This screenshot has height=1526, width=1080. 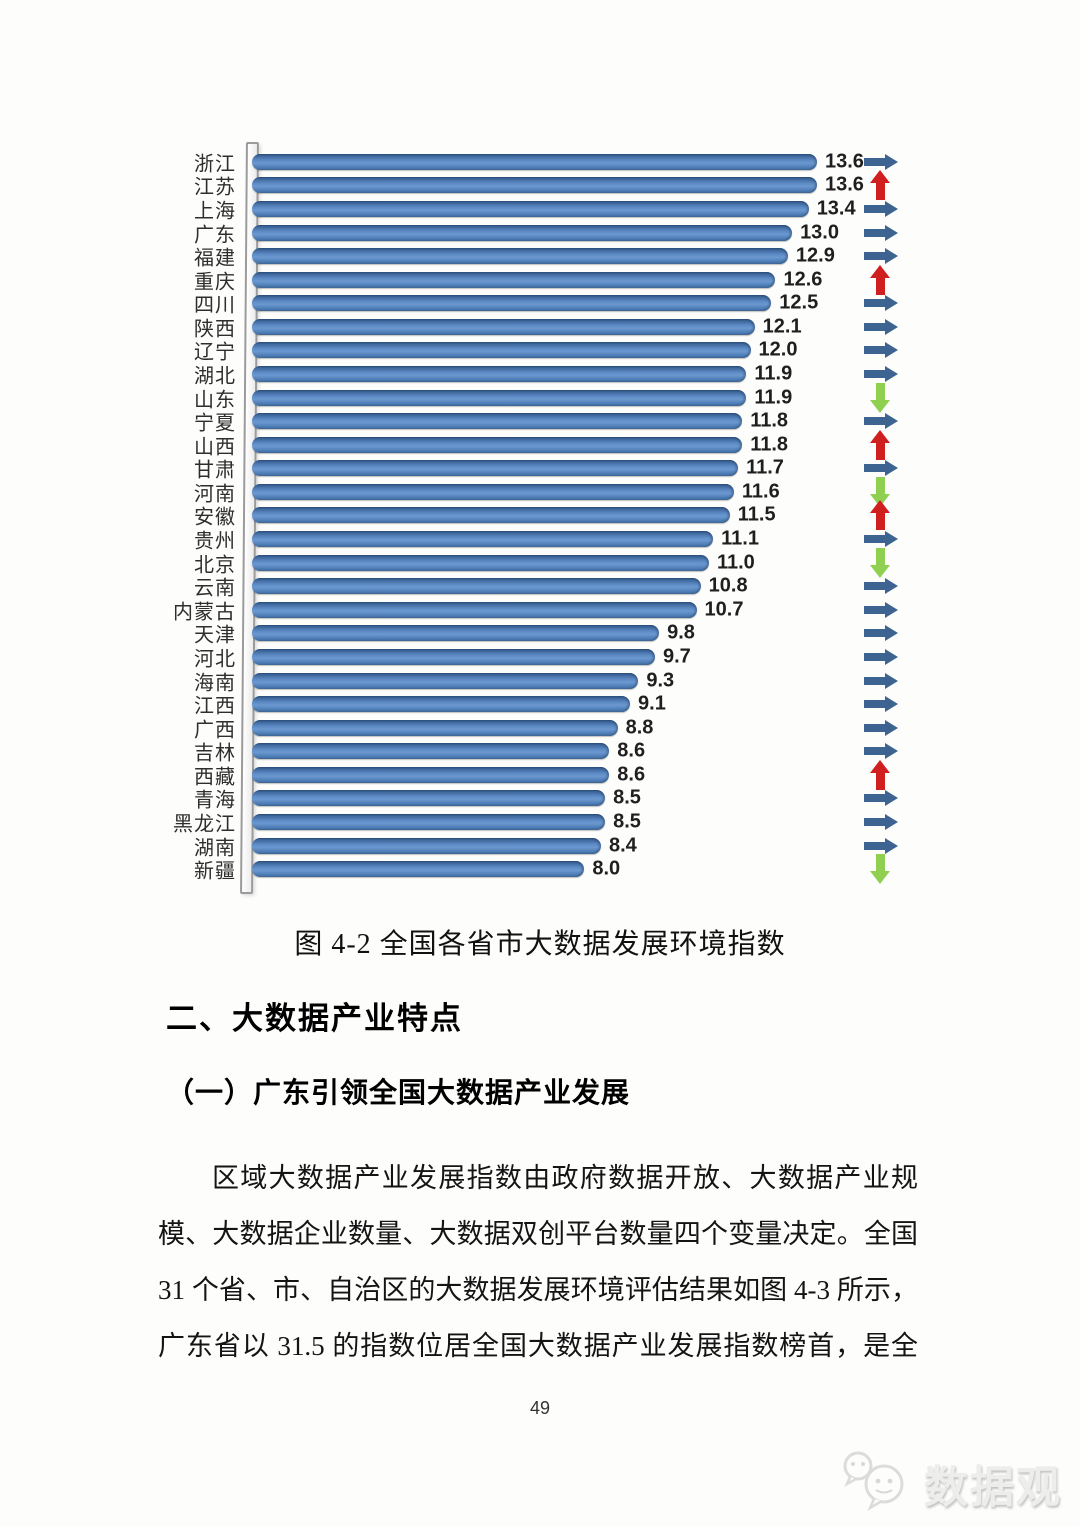 What do you see at coordinates (676, 656) in the screenshot?
I see `value-label: 9.7` at bounding box center [676, 656].